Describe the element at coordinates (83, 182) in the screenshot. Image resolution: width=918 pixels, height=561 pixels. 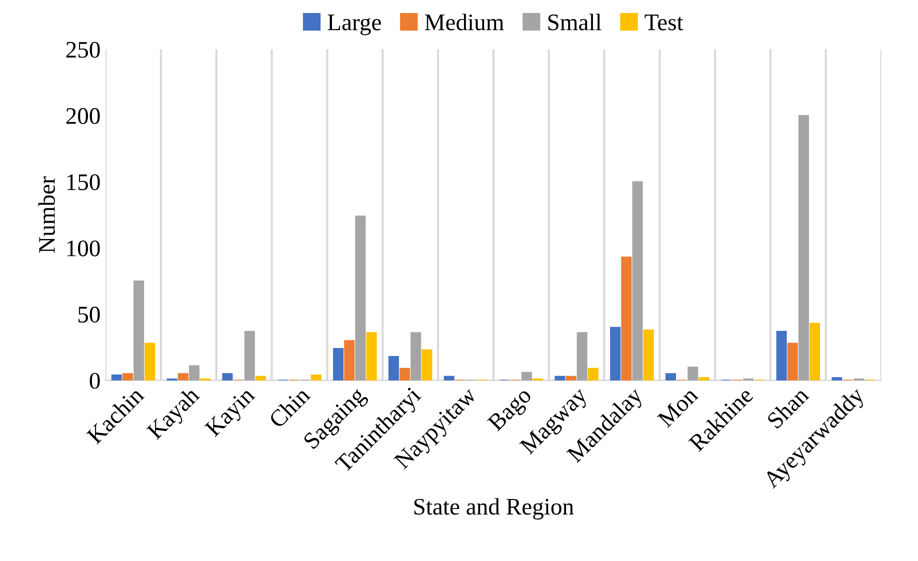
I see `y-tick-label: 150` at that location.